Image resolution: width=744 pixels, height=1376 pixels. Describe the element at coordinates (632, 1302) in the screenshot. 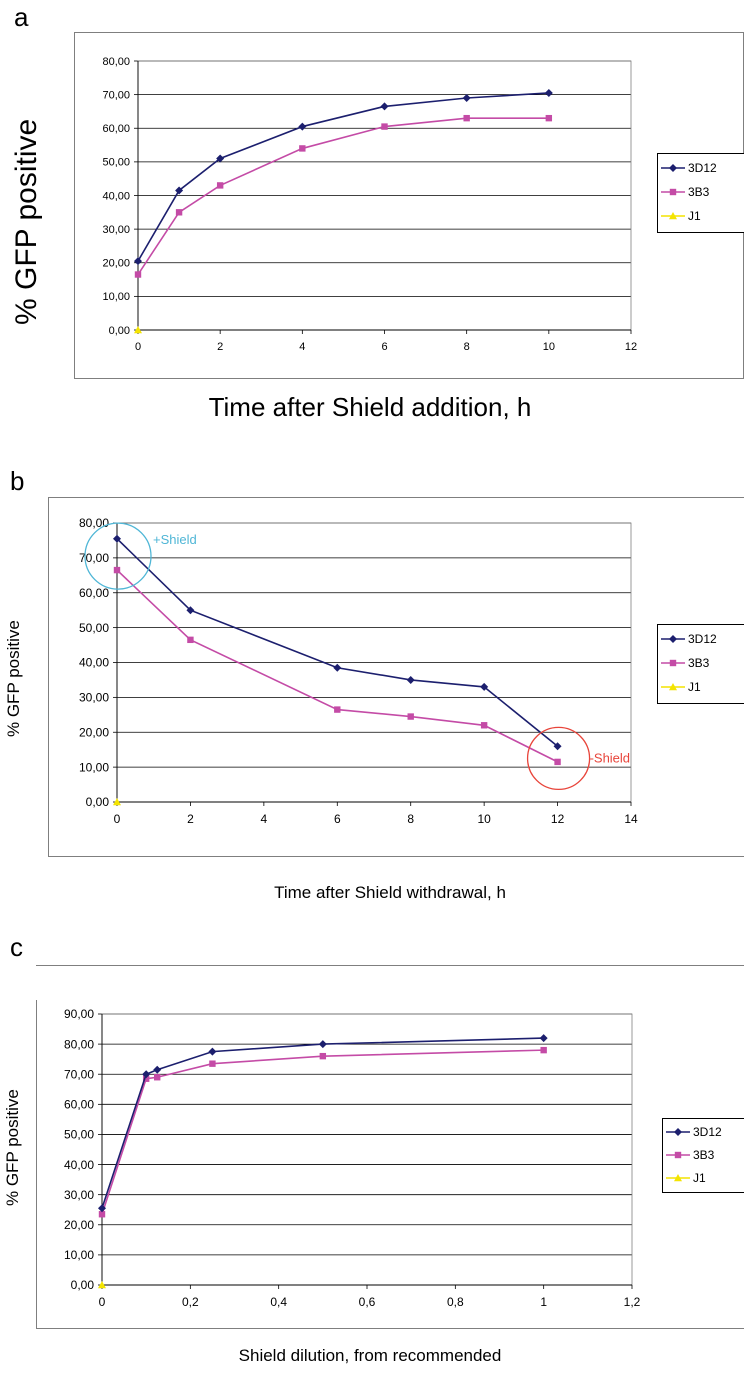

I see `x-tick-label: 1,2` at that location.